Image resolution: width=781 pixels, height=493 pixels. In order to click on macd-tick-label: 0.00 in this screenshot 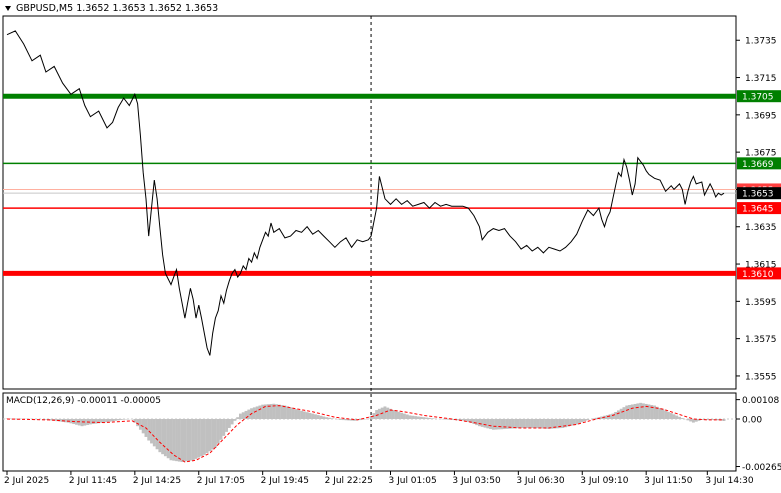, I will do `click(752, 421)`.